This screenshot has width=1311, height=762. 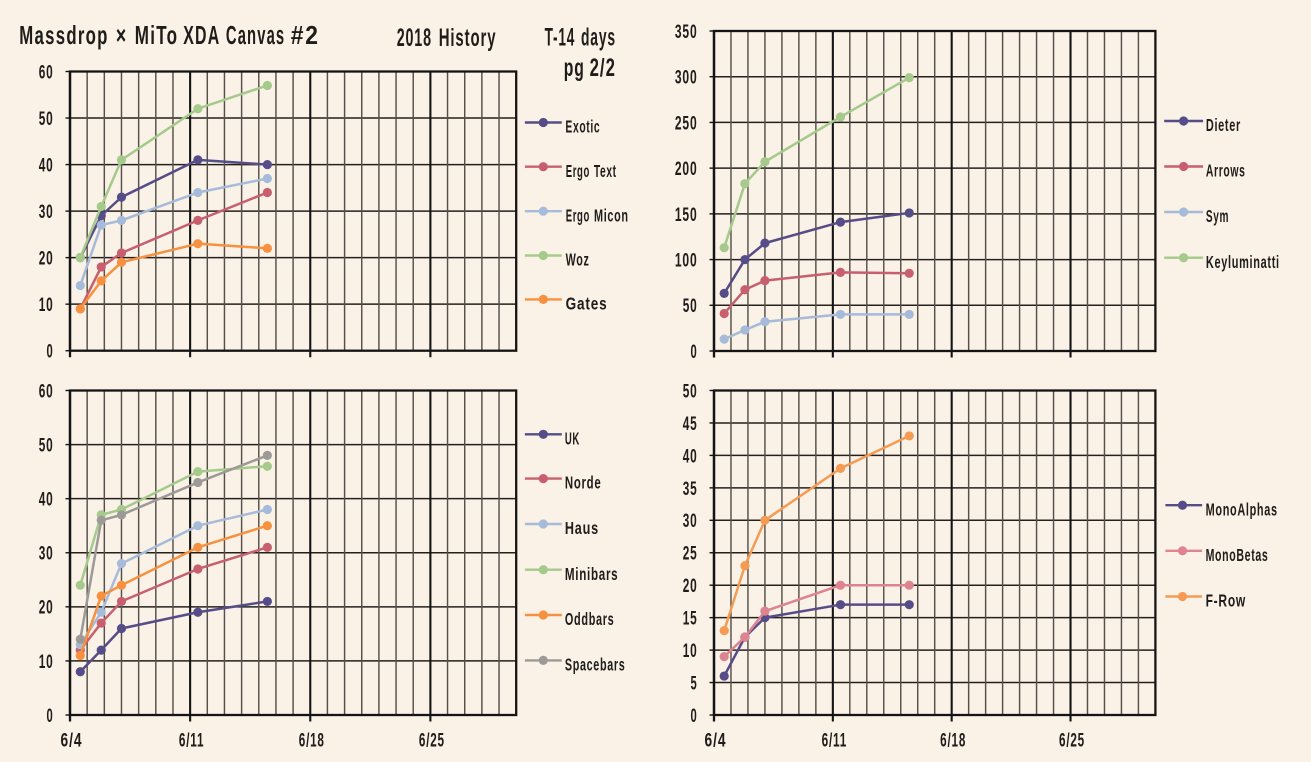 I want to click on svg-text: 15, so click(x=690, y=619).